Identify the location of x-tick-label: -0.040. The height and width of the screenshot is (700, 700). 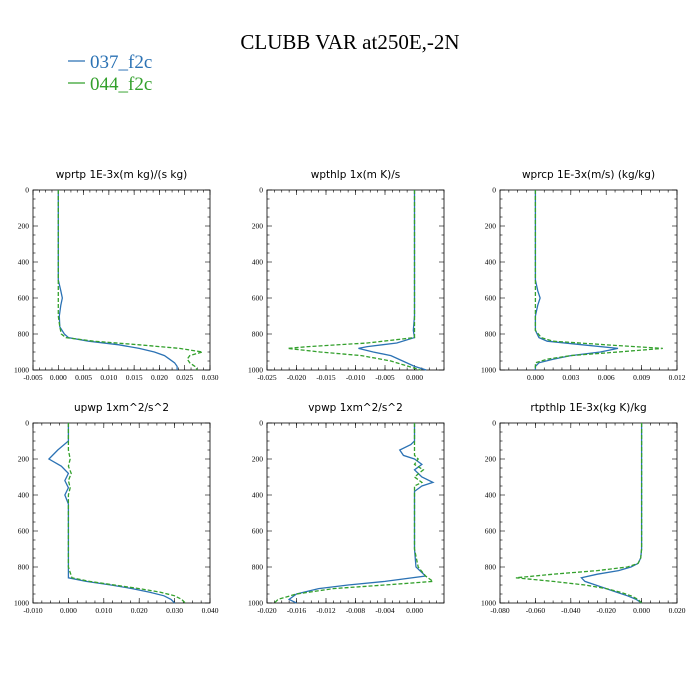
(571, 610).